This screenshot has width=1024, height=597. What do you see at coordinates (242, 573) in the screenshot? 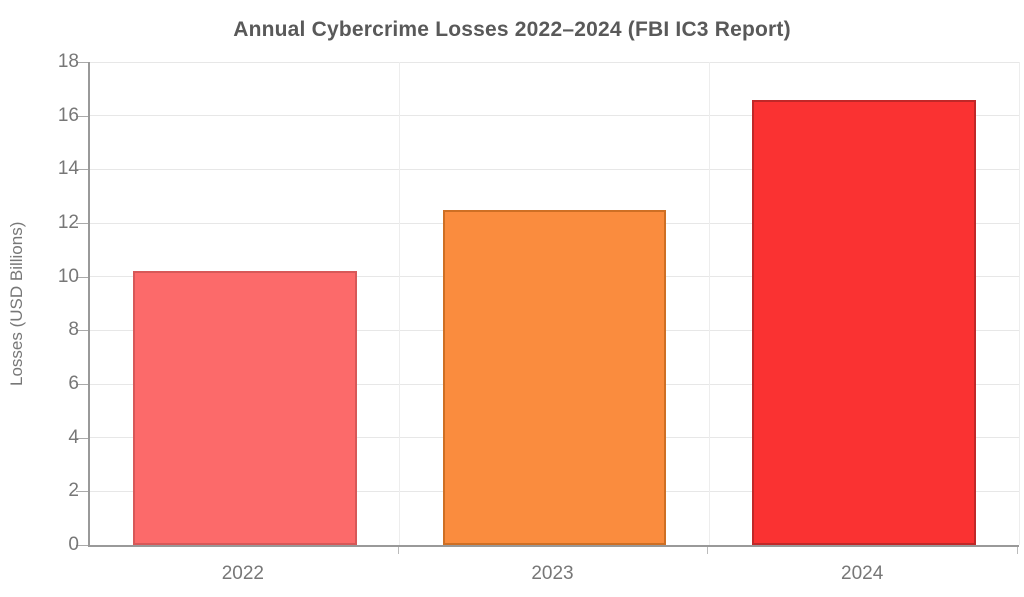
I see `x-tick-label-2022: 2022` at bounding box center [242, 573].